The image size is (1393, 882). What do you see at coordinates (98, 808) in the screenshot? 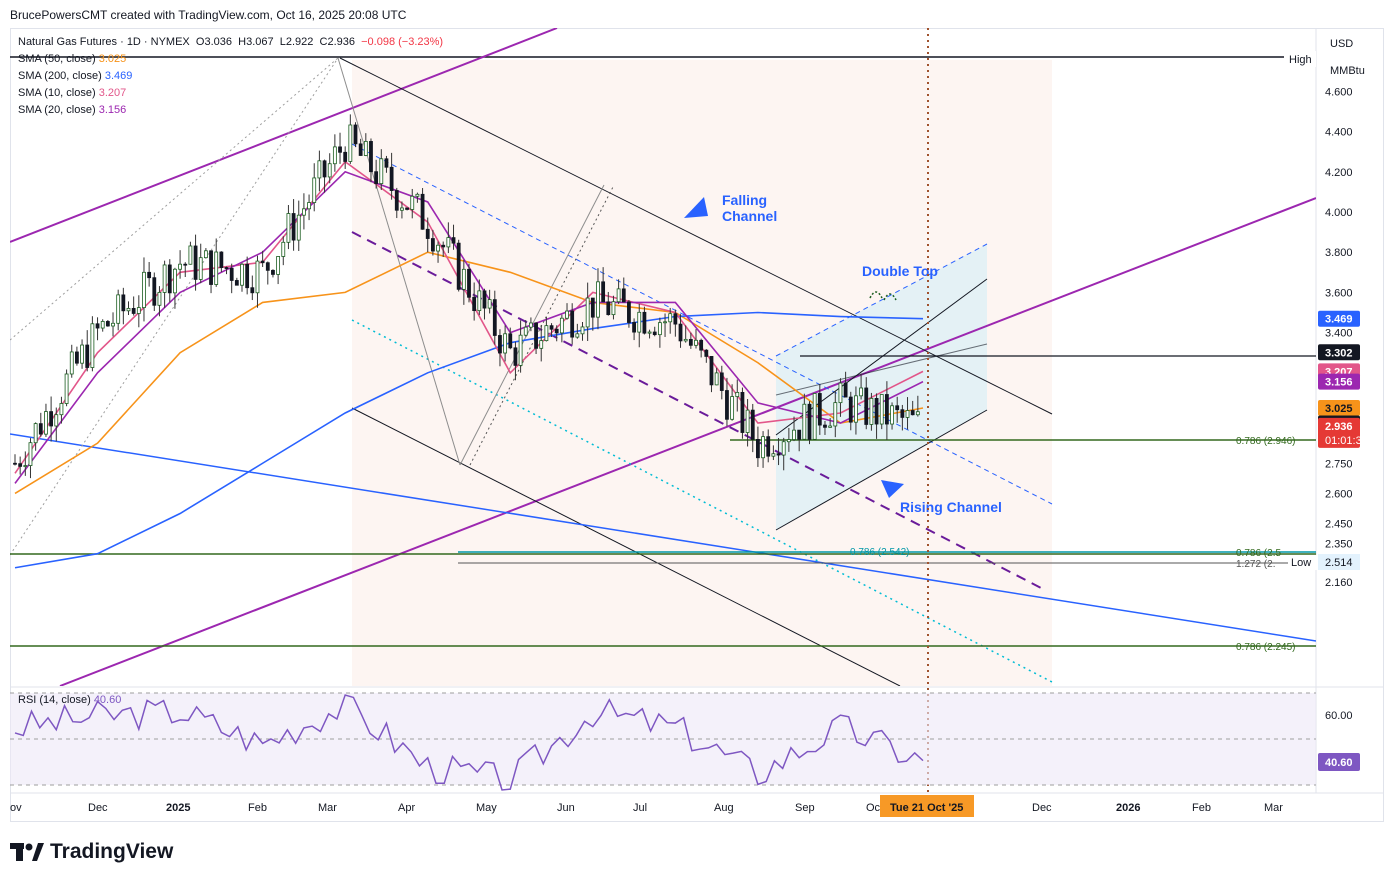
I see `time-tick-label: Dec` at bounding box center [98, 808].